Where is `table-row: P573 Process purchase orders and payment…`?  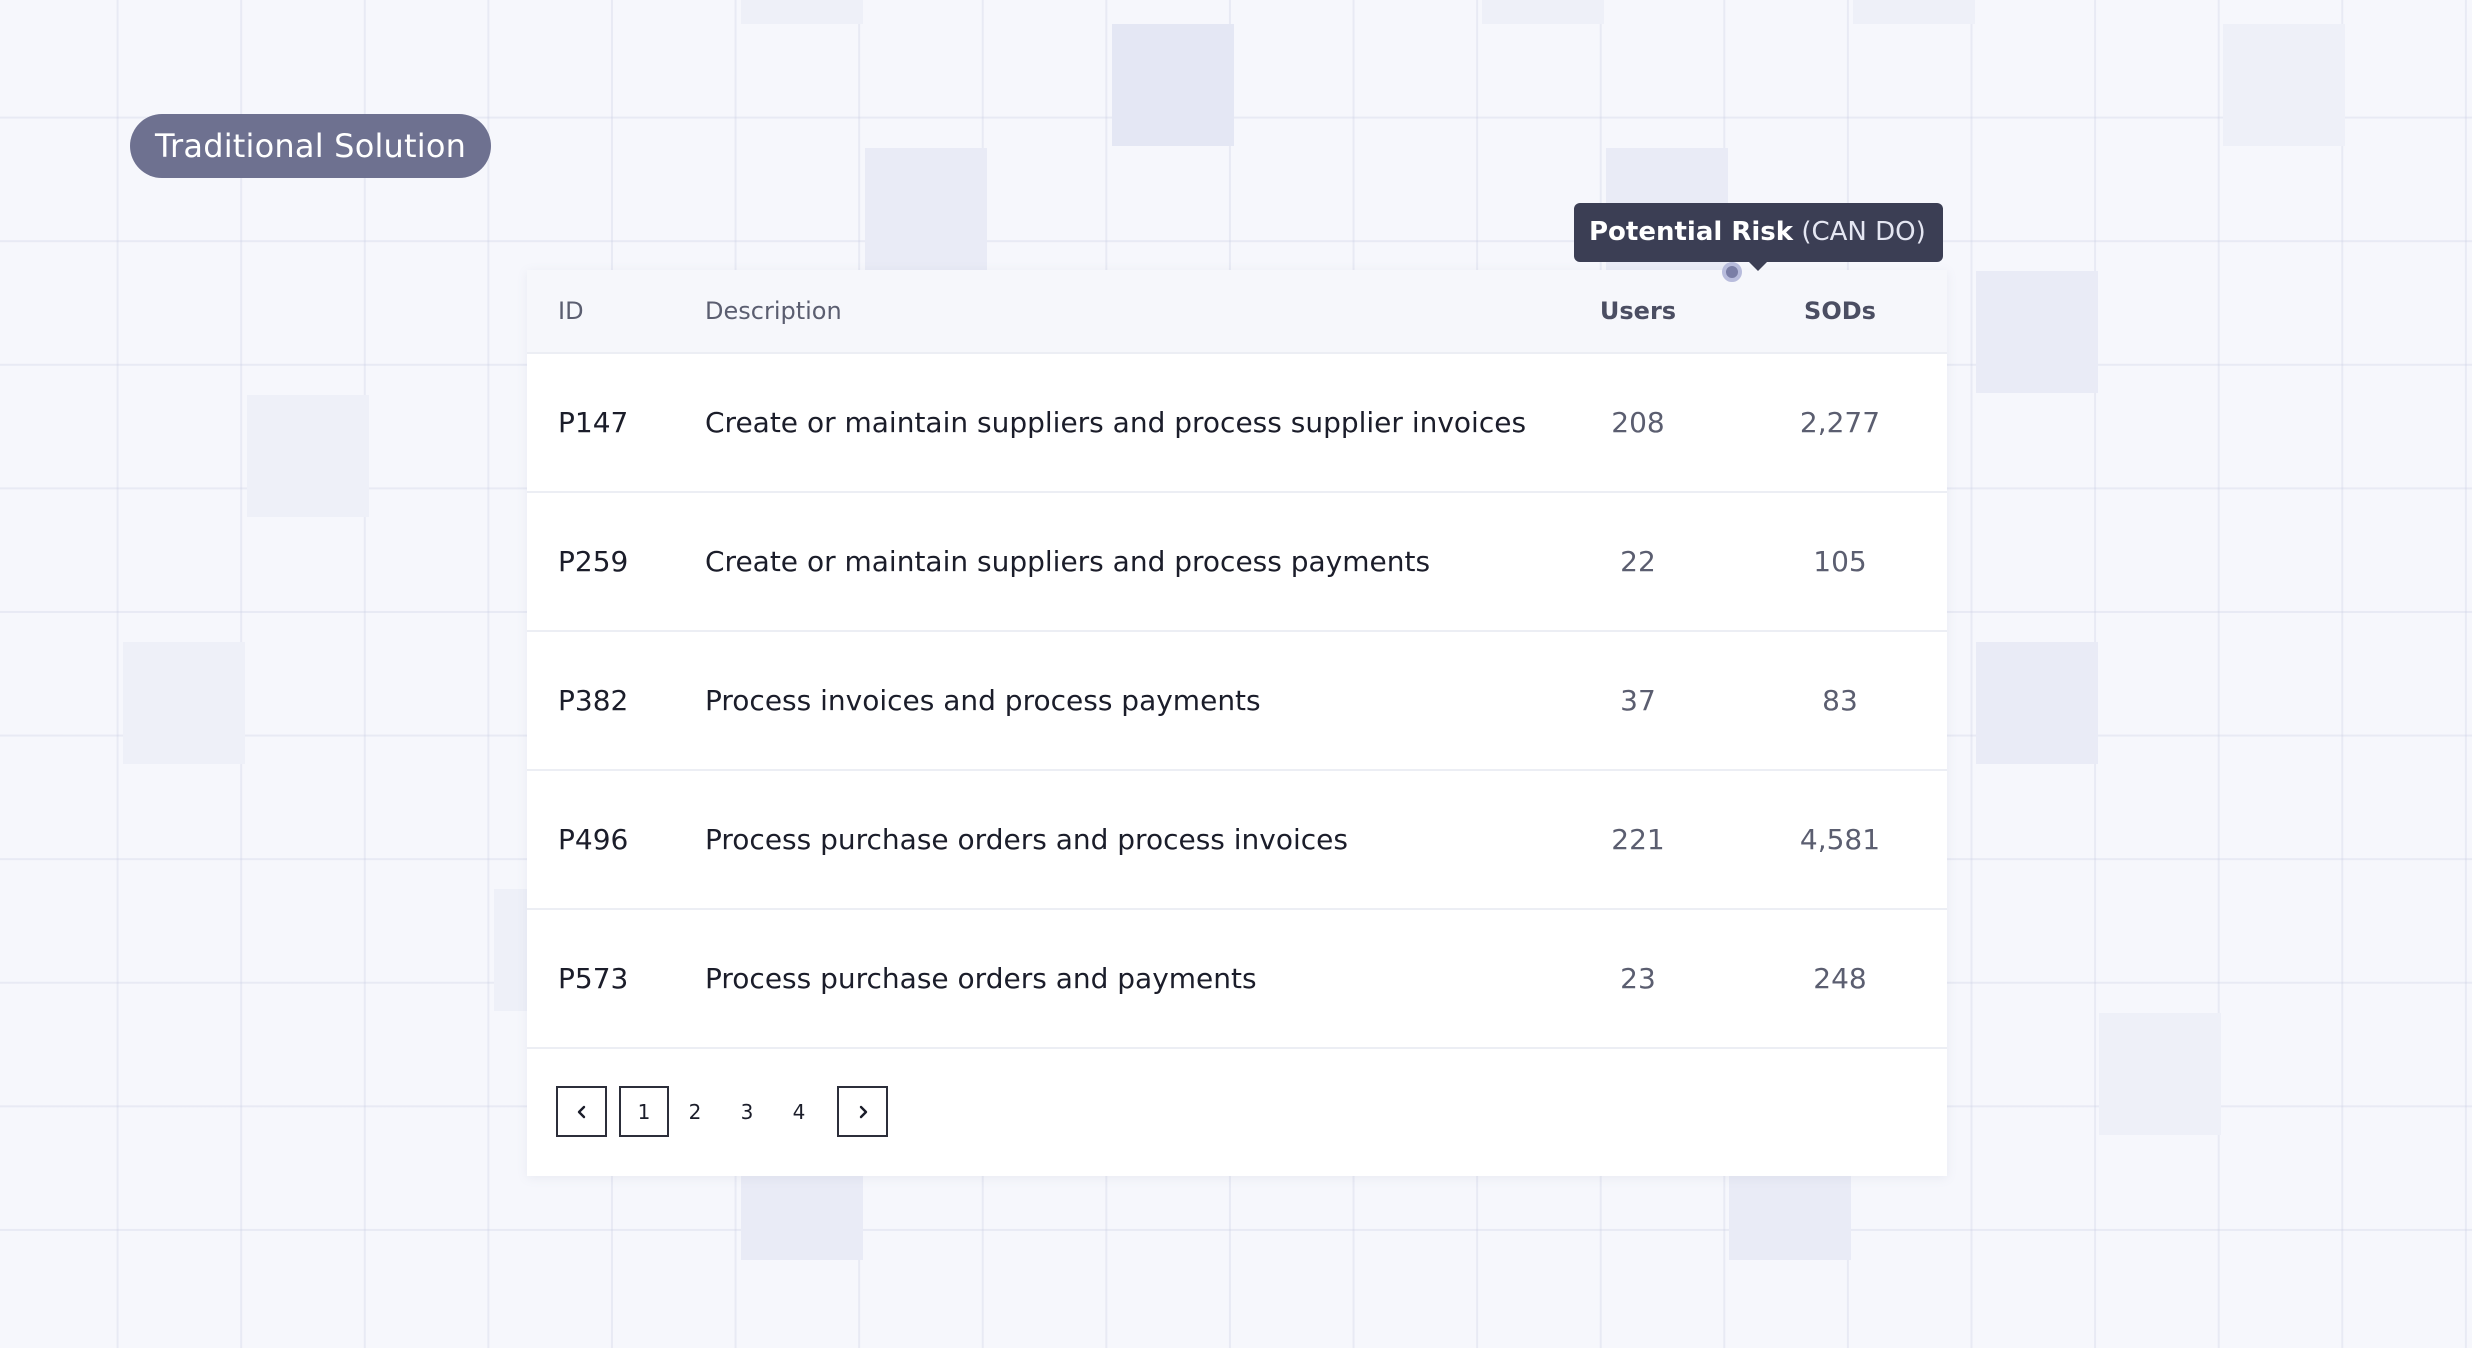 table-row: P573 Process purchase orders and payment… is located at coordinates (1237, 979).